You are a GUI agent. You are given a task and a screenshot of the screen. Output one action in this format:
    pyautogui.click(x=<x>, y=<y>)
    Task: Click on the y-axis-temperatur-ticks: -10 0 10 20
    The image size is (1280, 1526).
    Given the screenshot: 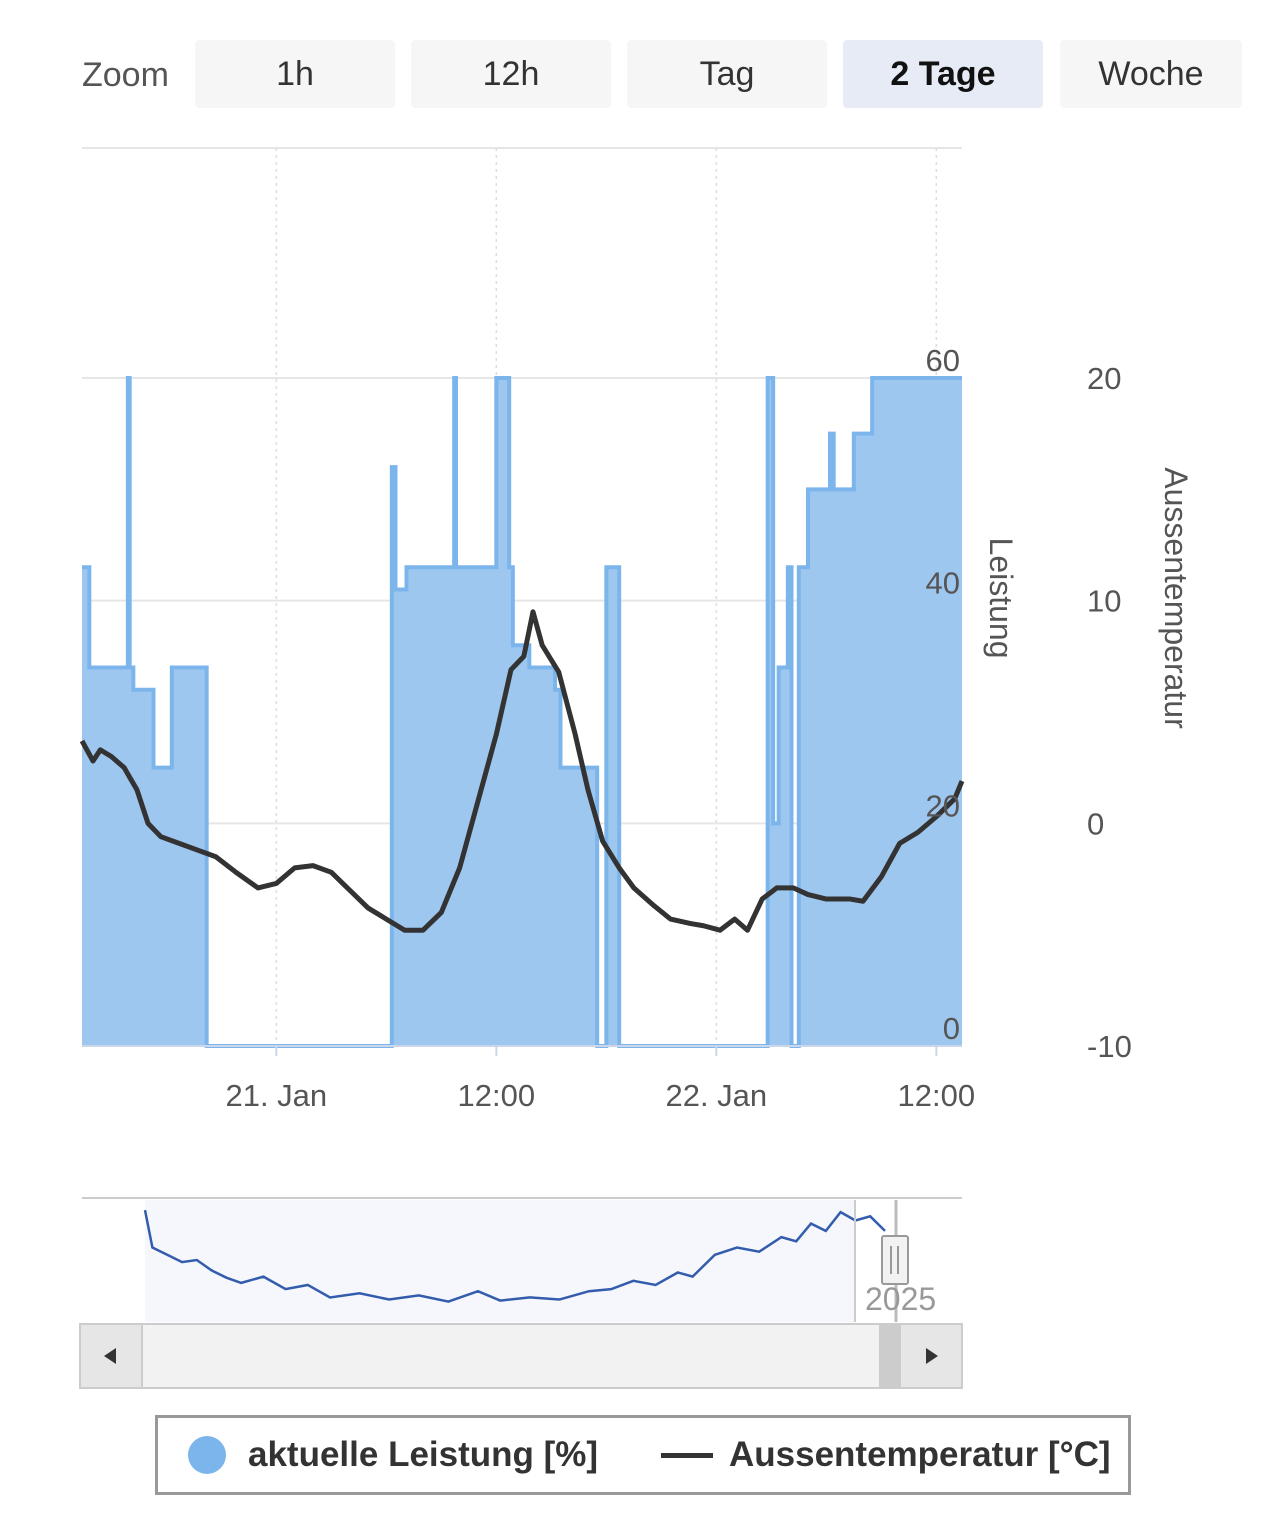 What is the action you would take?
    pyautogui.click(x=1109, y=712)
    